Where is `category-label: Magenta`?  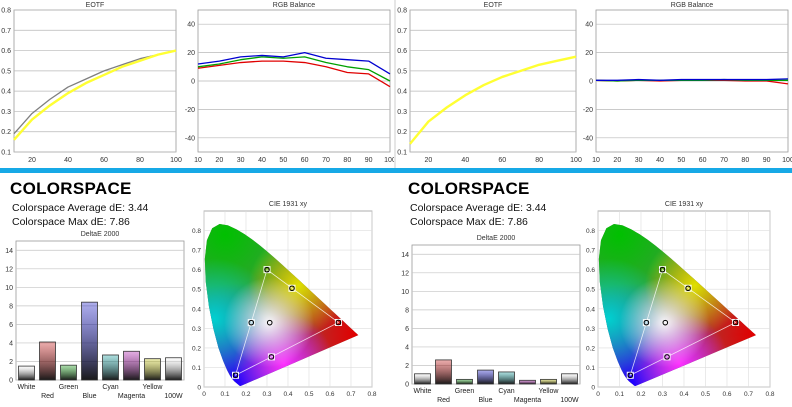
category-label: Magenta is located at coordinates (527, 400).